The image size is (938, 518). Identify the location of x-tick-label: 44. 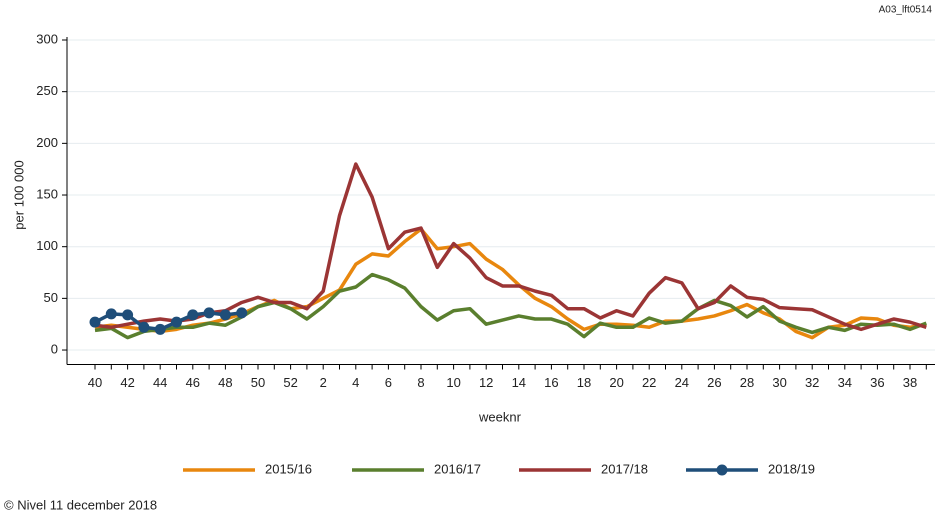
(160, 382).